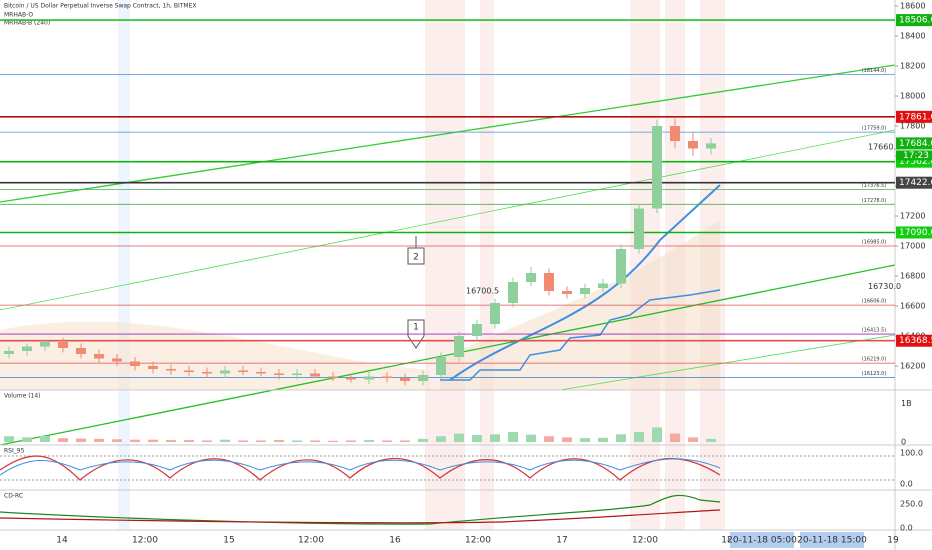 The width and height of the screenshot is (932, 550). What do you see at coordinates (762, 540) in the screenshot?
I see `time-tag` at bounding box center [762, 540].